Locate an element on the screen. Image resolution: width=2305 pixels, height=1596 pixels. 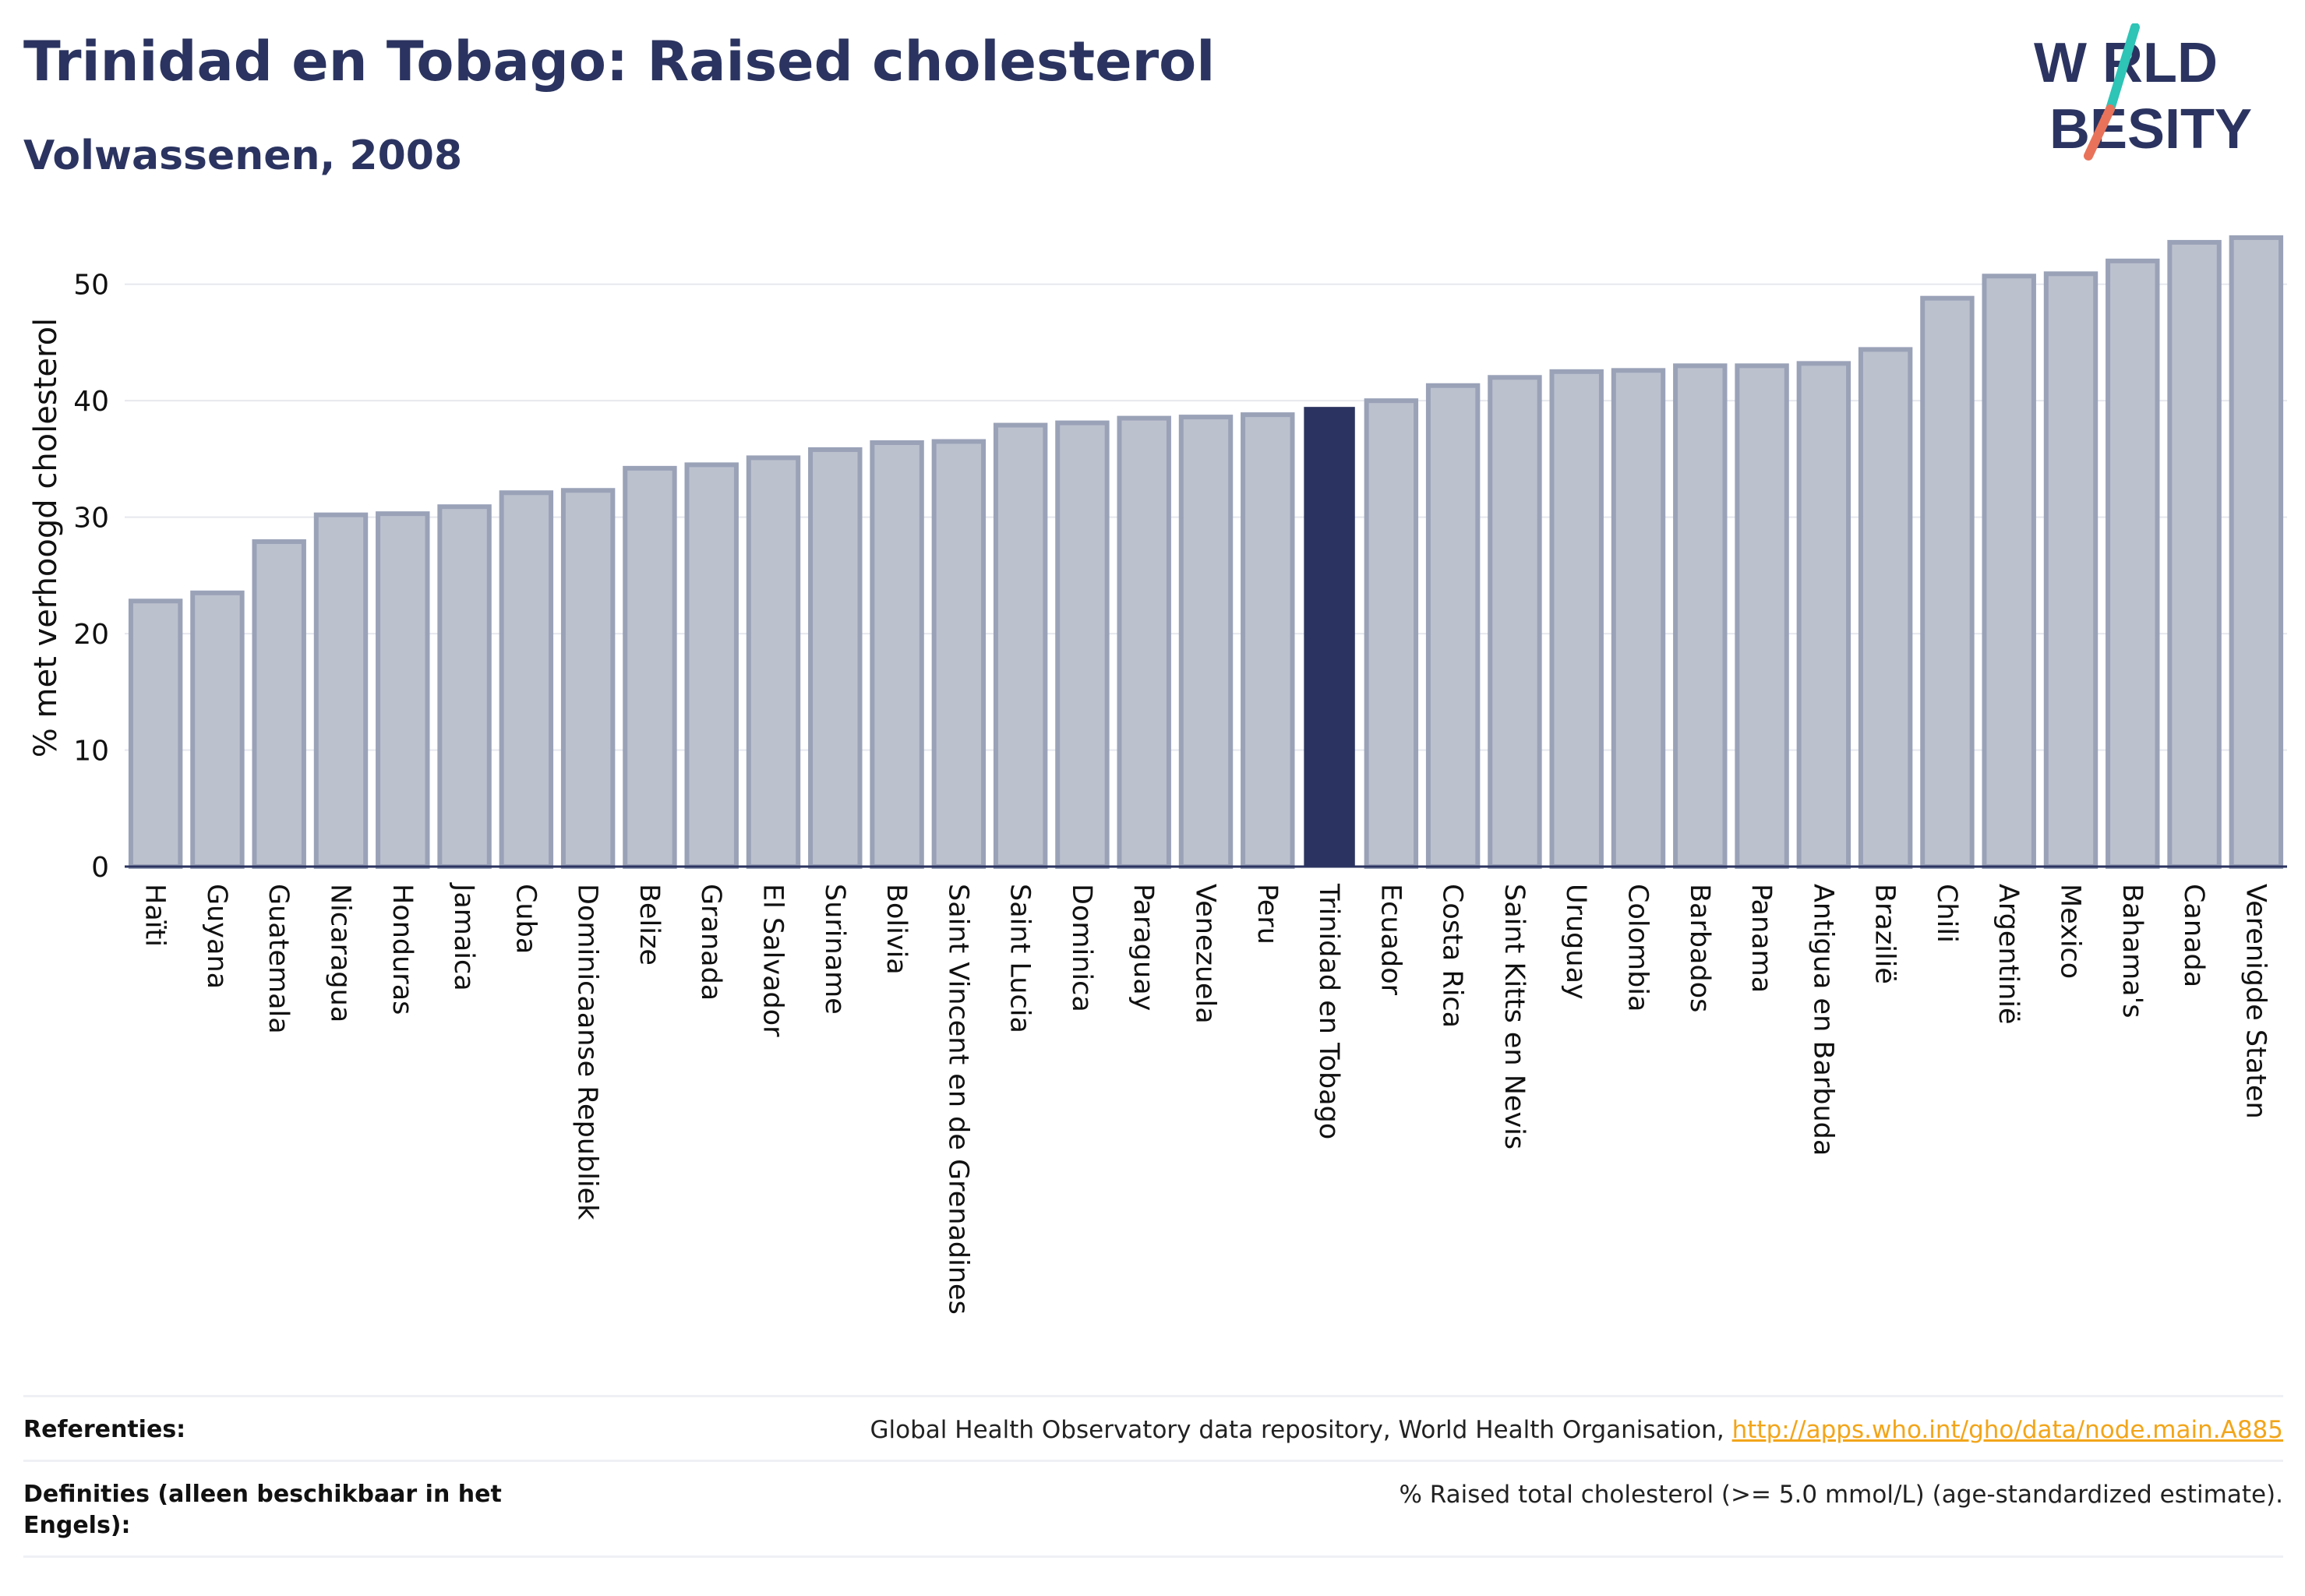
bar-highlighted is located at coordinates (1329, 637).